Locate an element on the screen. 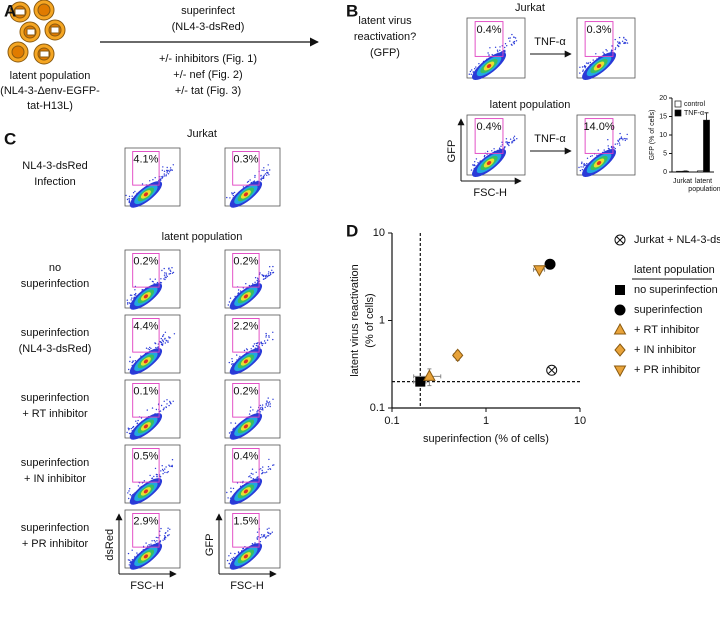 The image size is (720, 619). row-label: + PR inhibitor is located at coordinates (55, 544).